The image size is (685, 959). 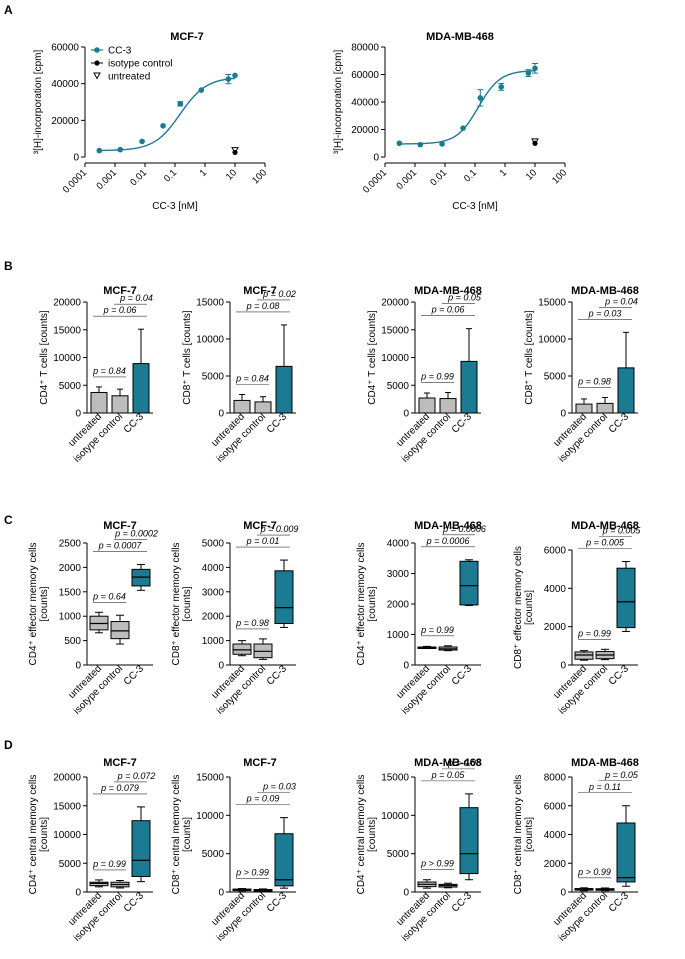 What do you see at coordinates (120, 310) in the screenshot?
I see `p-value-label: p = 0.06` at bounding box center [120, 310].